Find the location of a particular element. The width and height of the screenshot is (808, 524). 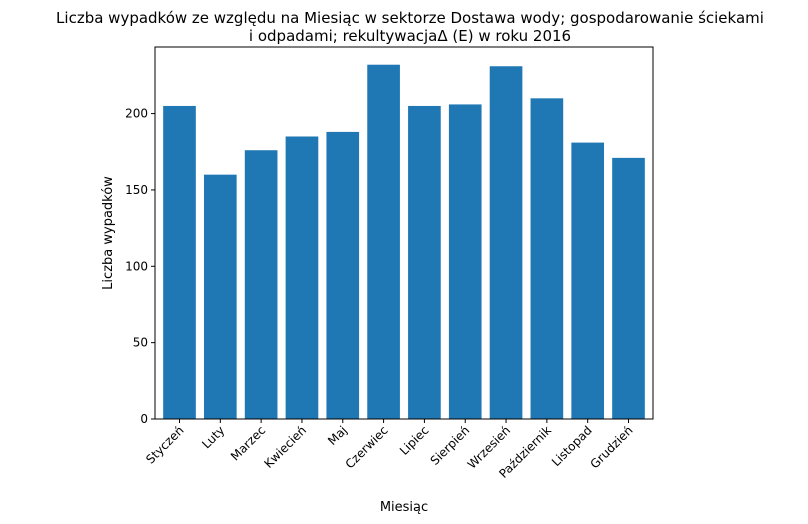

y-tick-label-3: 100 is located at coordinates (136, 266).